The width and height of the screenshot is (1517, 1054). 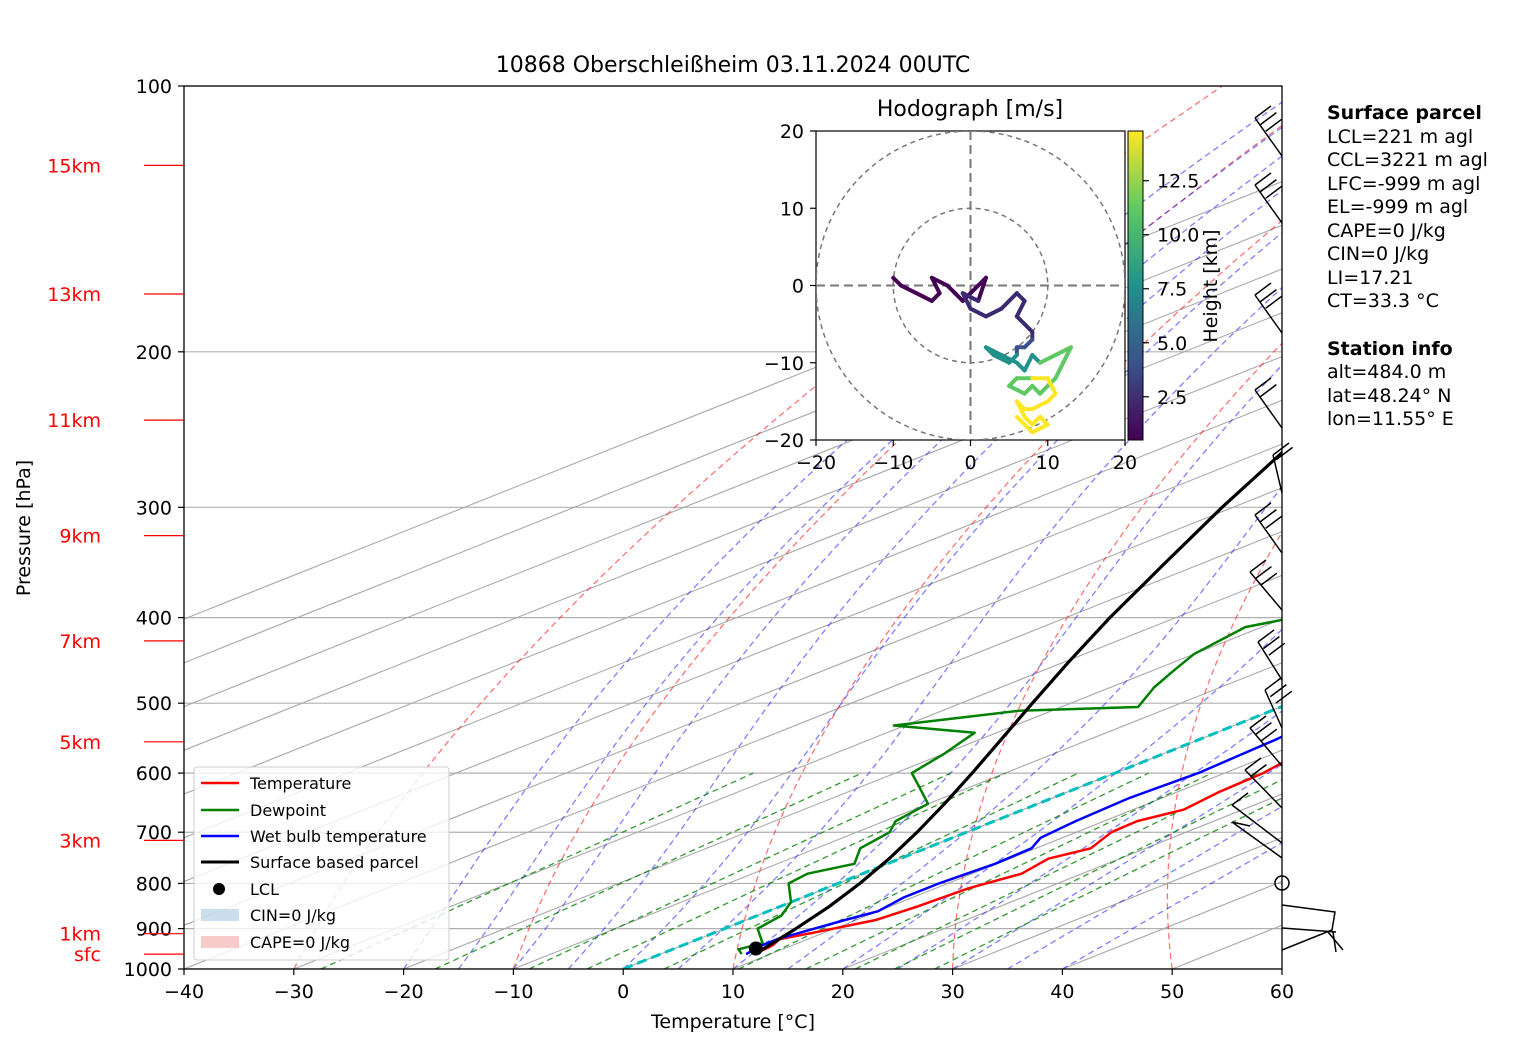 What do you see at coordinates (792, 209) in the screenshot?
I see `hodograph-y-tick-label: 10` at bounding box center [792, 209].